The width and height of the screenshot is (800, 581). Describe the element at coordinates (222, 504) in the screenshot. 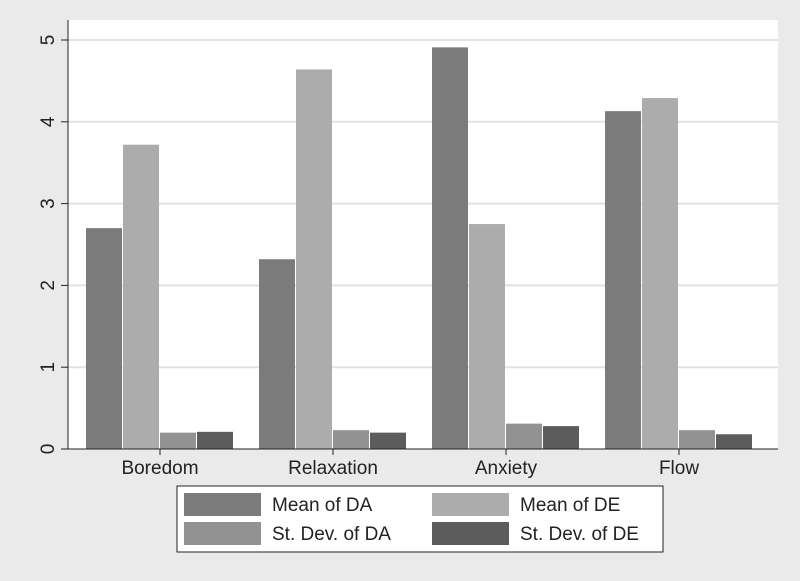

I see `legend-swatch-mean-of-da` at that location.